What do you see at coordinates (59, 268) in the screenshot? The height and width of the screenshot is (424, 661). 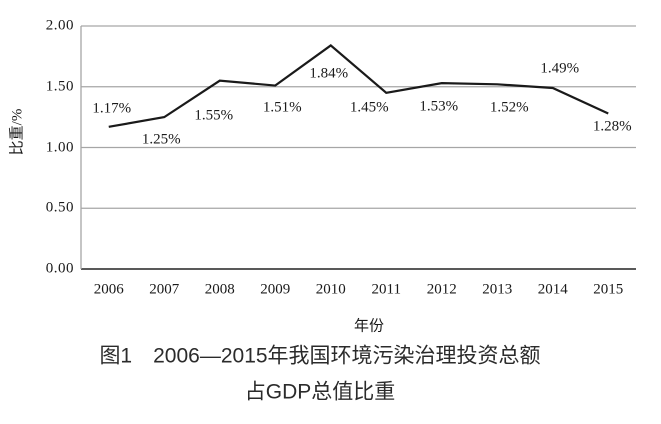 I see `y-tick-label: 0.00` at bounding box center [59, 268].